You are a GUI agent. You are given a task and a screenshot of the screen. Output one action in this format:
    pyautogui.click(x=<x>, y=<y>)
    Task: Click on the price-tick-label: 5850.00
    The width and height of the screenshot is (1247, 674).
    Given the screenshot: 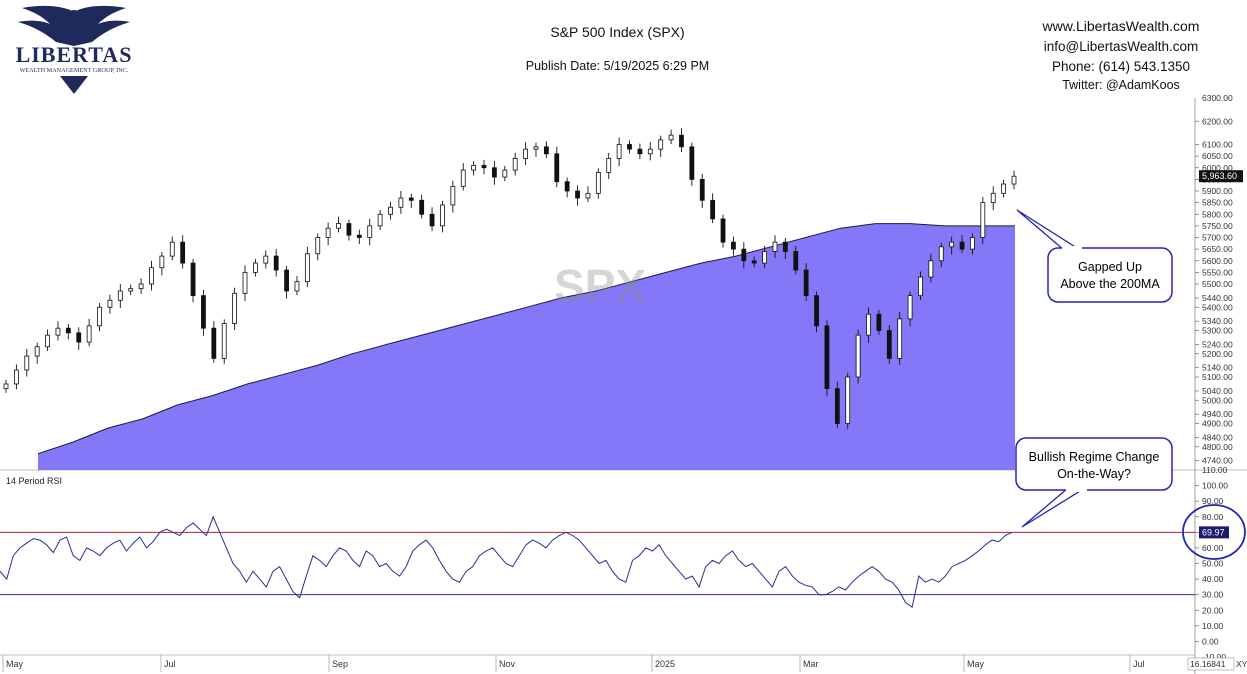 What is the action you would take?
    pyautogui.click(x=1217, y=203)
    